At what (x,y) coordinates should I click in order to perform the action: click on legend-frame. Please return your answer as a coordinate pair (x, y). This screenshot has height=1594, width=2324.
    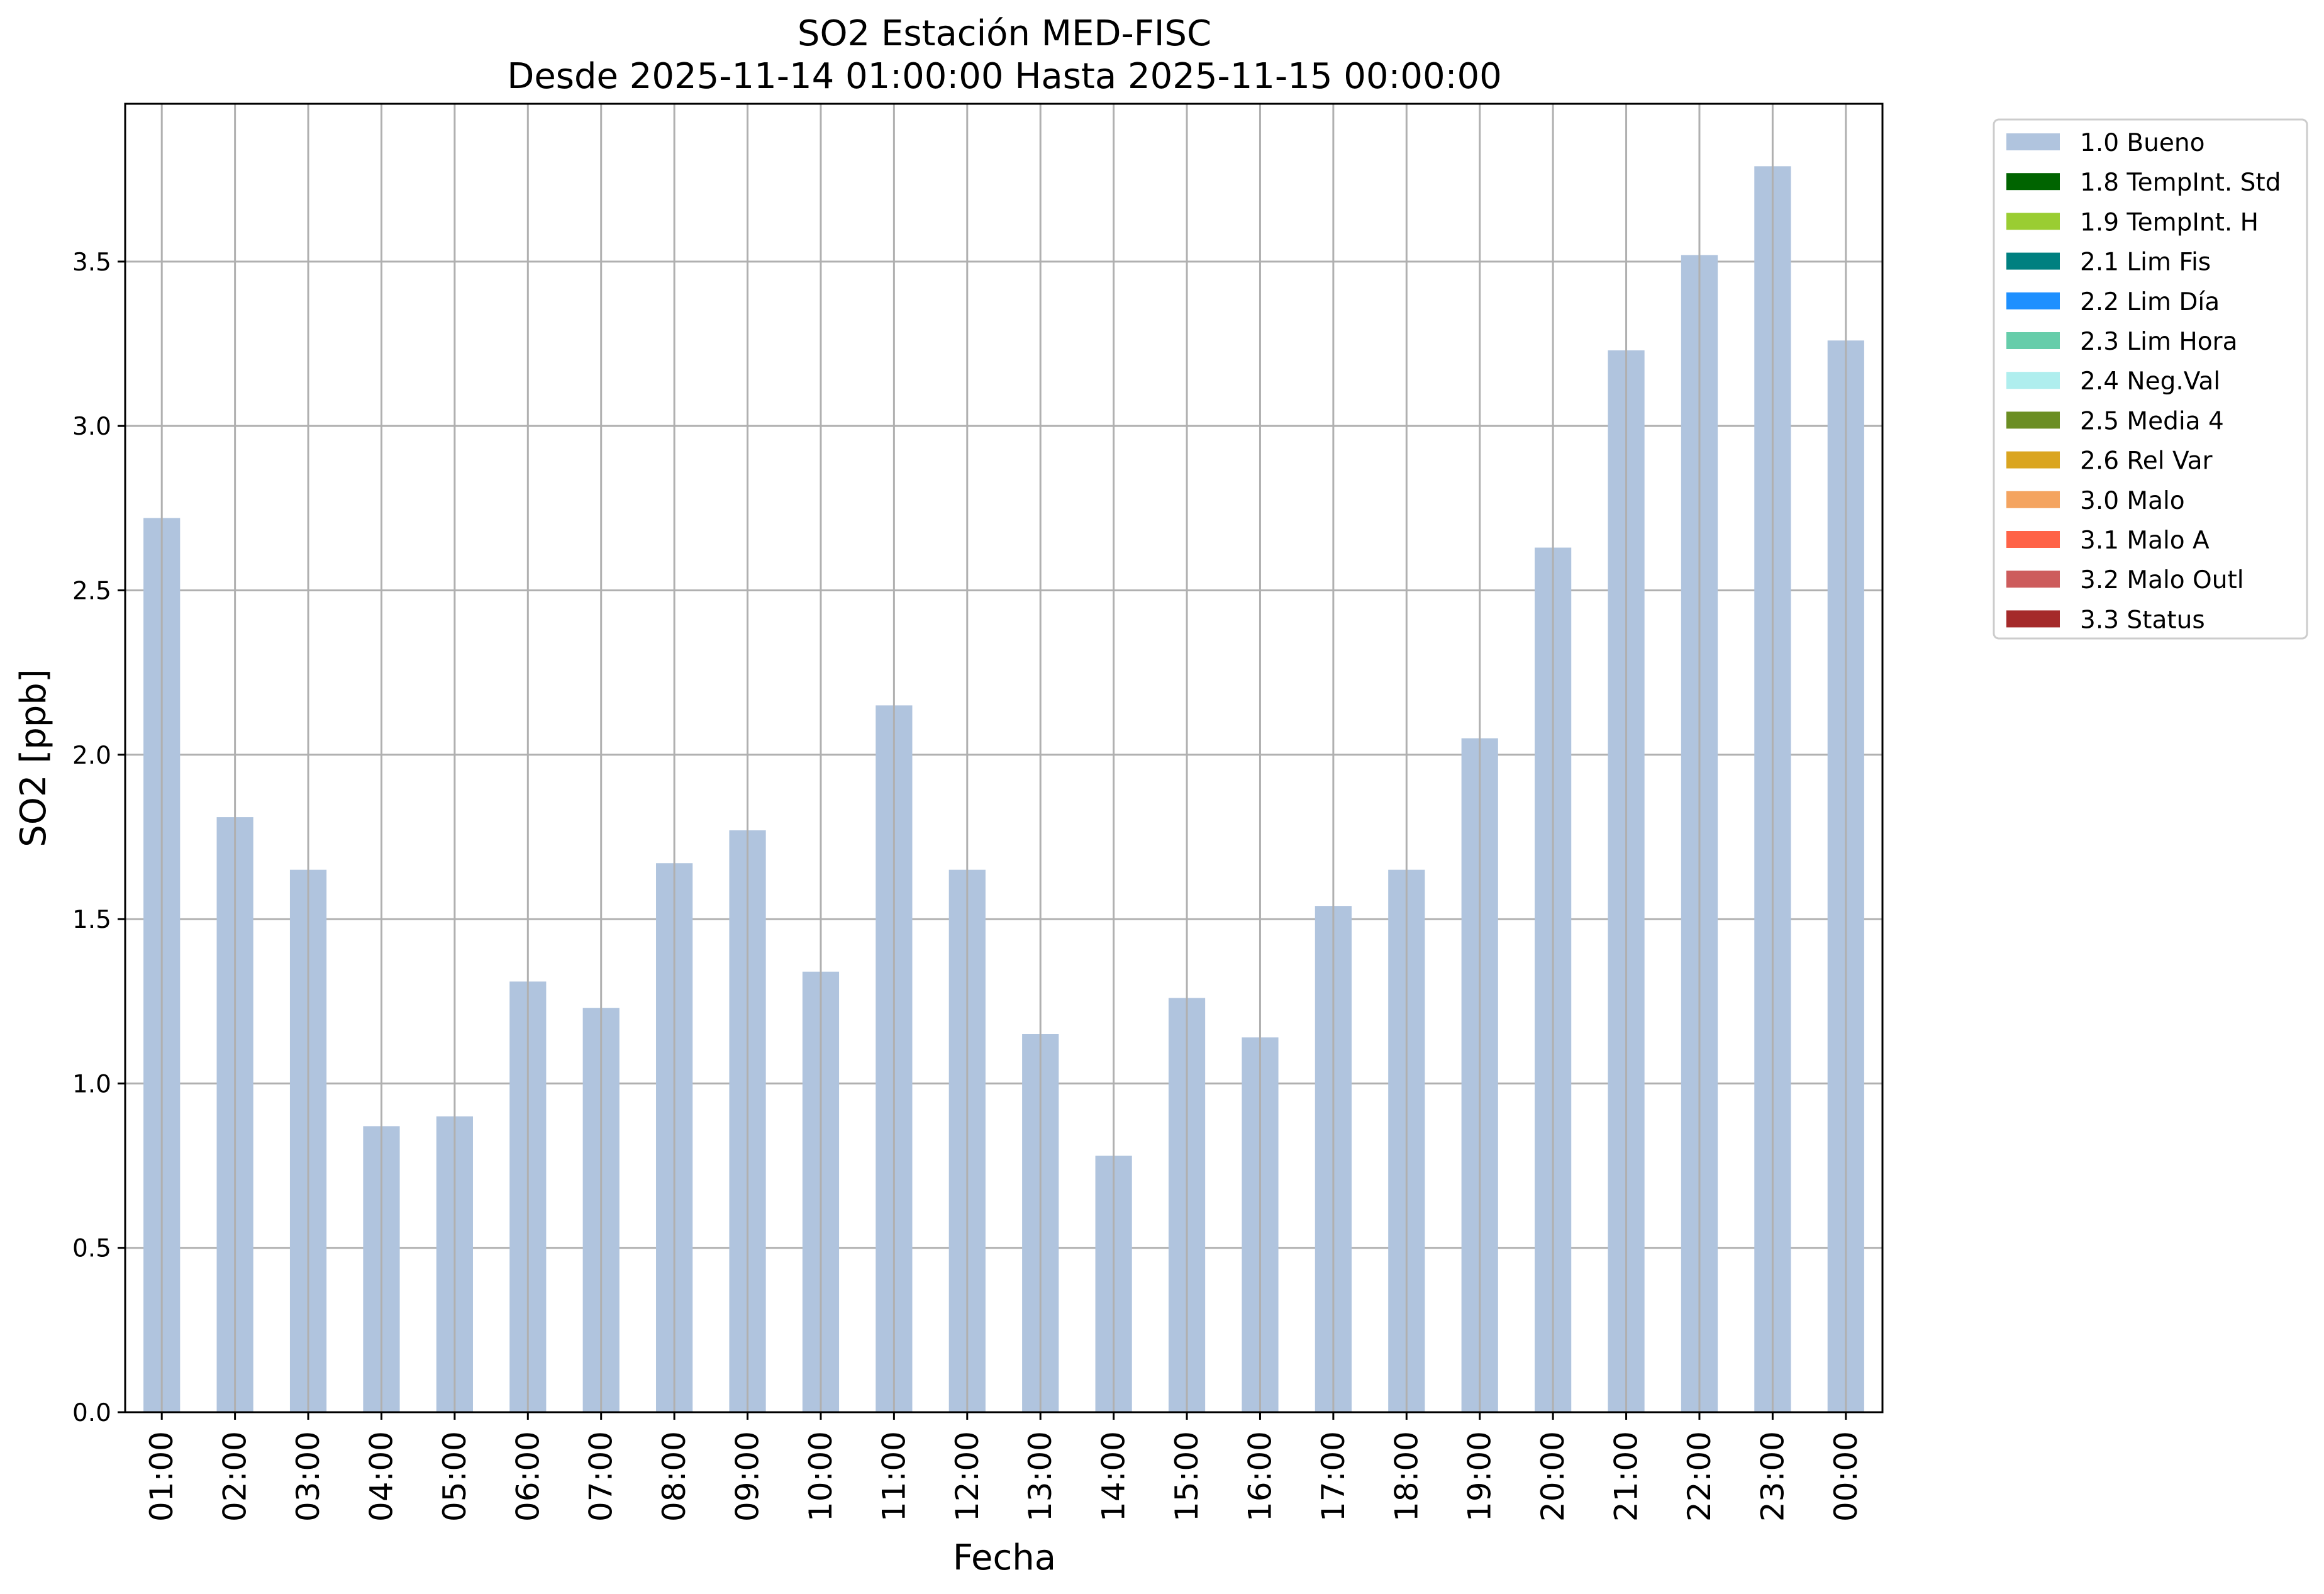
    Looking at the image, I should click on (2150, 379).